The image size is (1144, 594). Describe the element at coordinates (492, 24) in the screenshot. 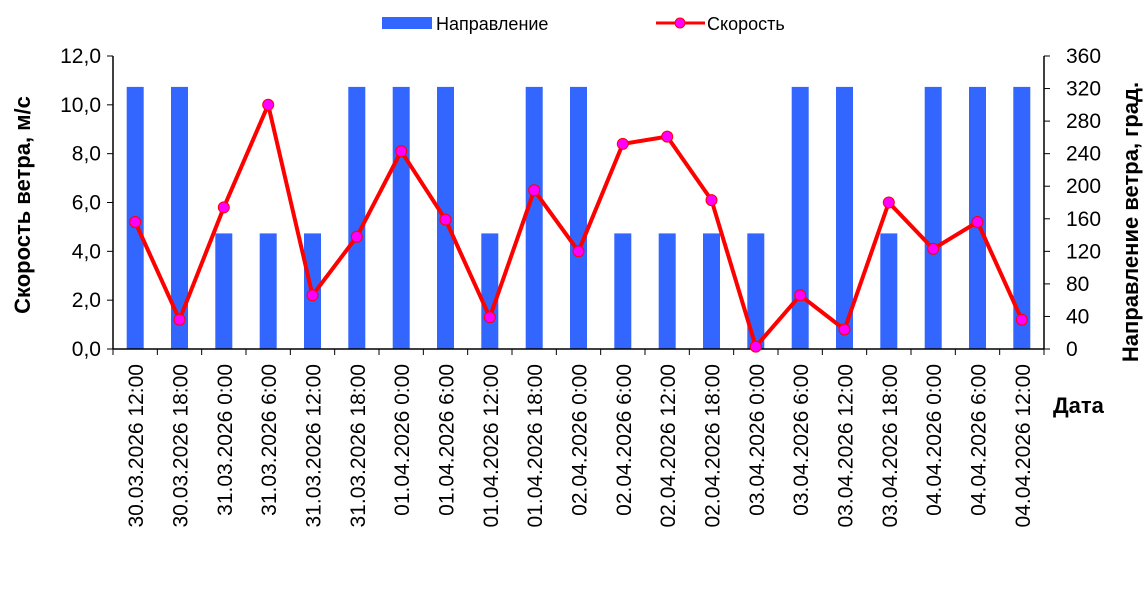

I see `legend-label-direction: Направление` at that location.